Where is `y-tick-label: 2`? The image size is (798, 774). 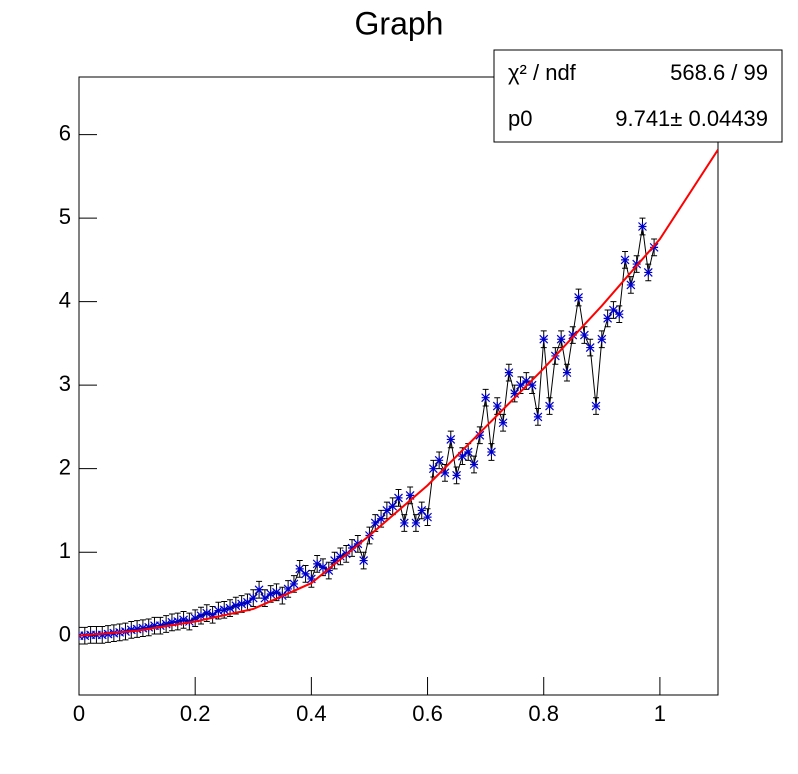 y-tick-label: 2 is located at coordinates (65, 466).